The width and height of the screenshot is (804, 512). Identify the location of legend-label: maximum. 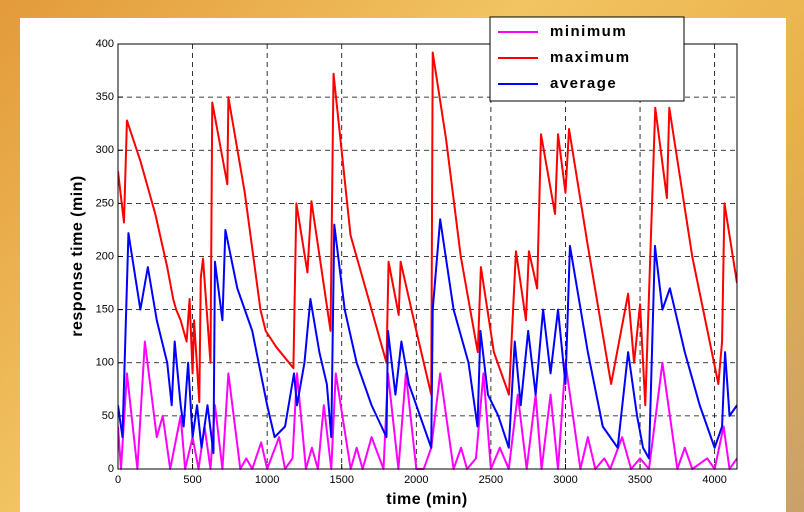
(590, 57).